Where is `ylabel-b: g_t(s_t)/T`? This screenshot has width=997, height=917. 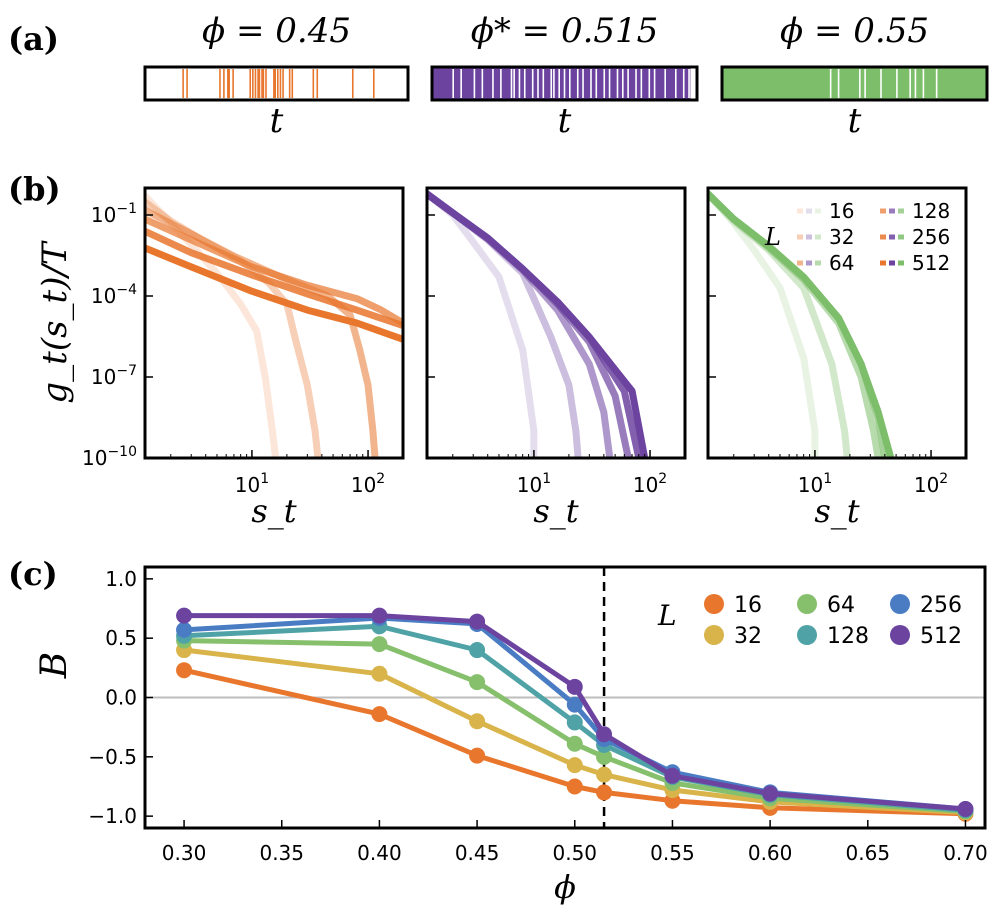
ylabel-b: g_t(s_t)/T is located at coordinates (55, 322).